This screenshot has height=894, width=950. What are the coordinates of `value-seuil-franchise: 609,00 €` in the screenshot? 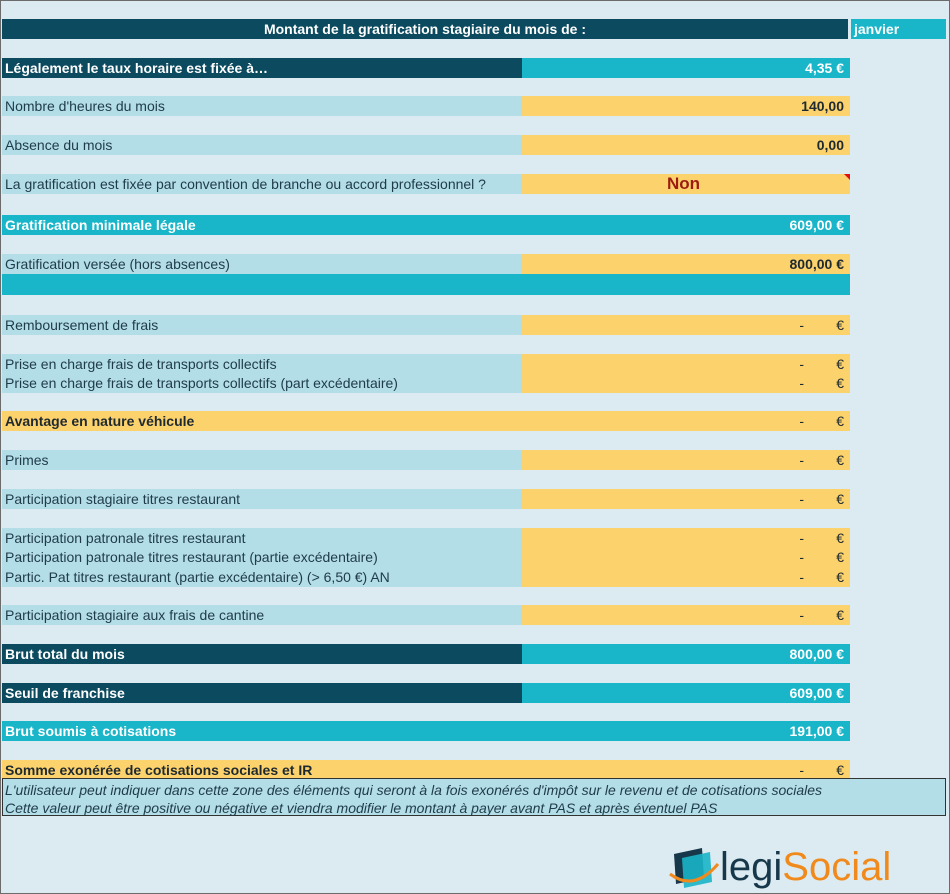 It's located at (686, 693).